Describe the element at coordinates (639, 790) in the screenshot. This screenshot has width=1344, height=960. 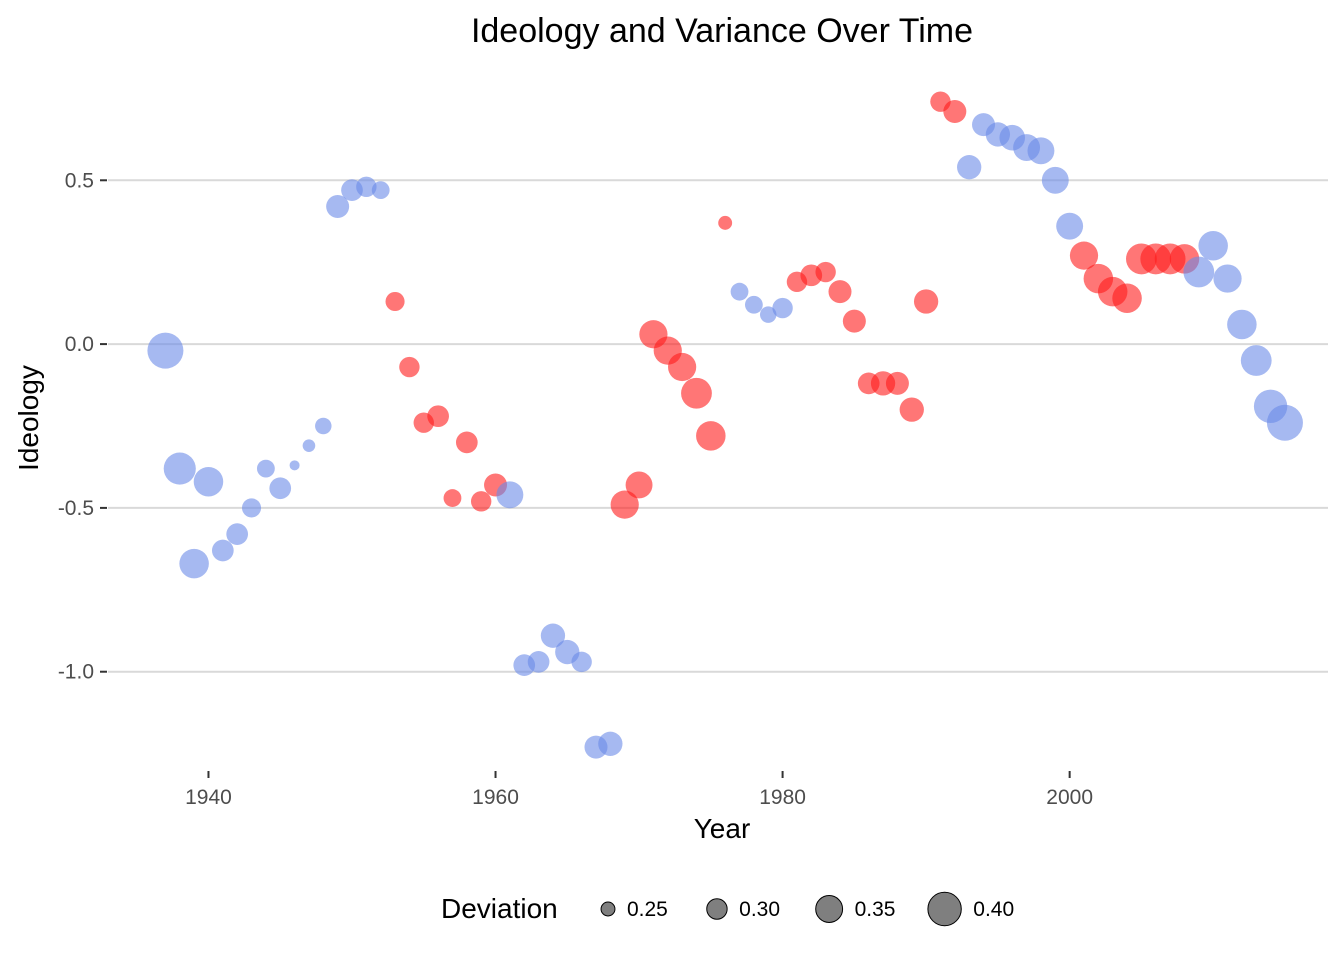
I see `x-axis: 1940 1960 1980 2000` at that location.